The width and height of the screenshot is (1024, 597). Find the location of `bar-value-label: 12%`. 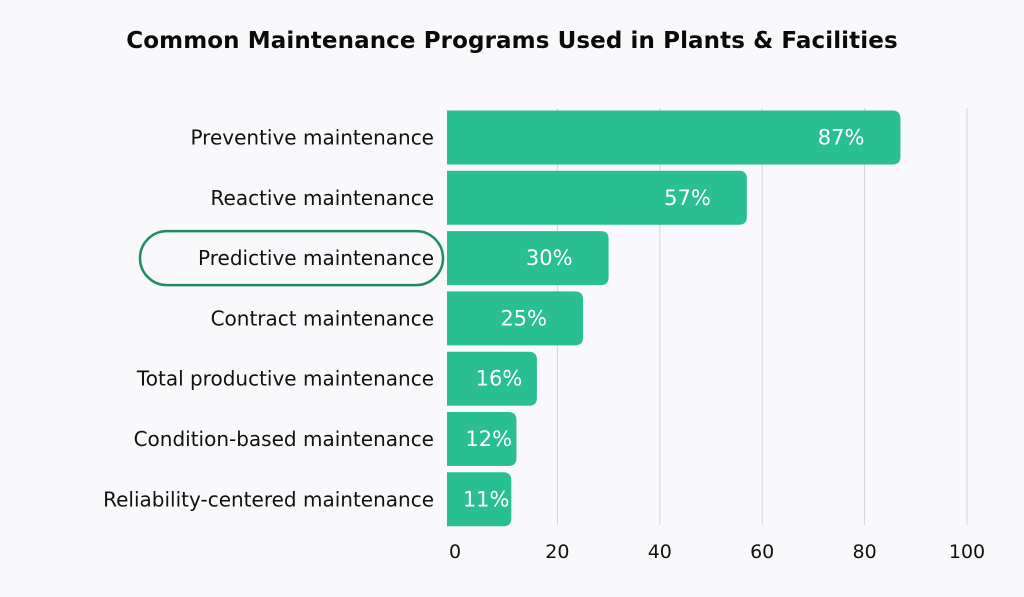

bar-value-label: 12% is located at coordinates (488, 439).